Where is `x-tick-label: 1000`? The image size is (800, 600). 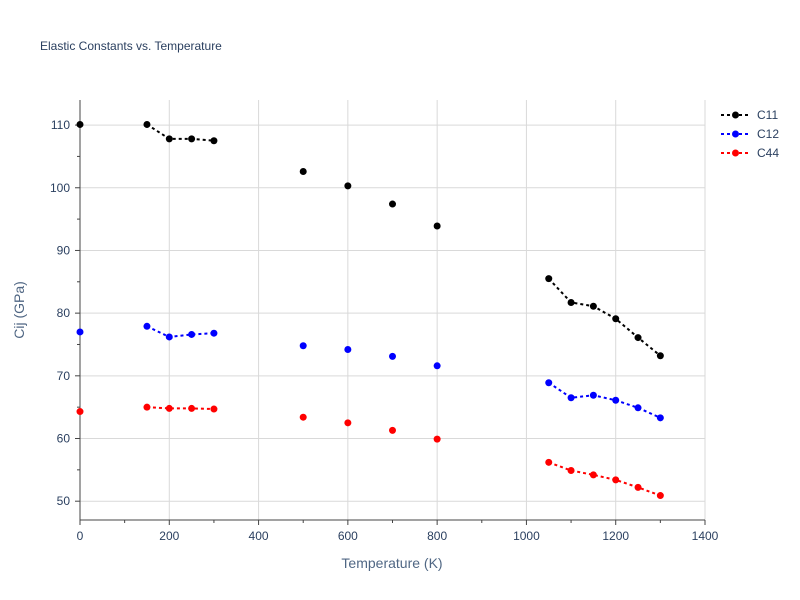
x-tick-label: 1000 is located at coordinates (526, 536).